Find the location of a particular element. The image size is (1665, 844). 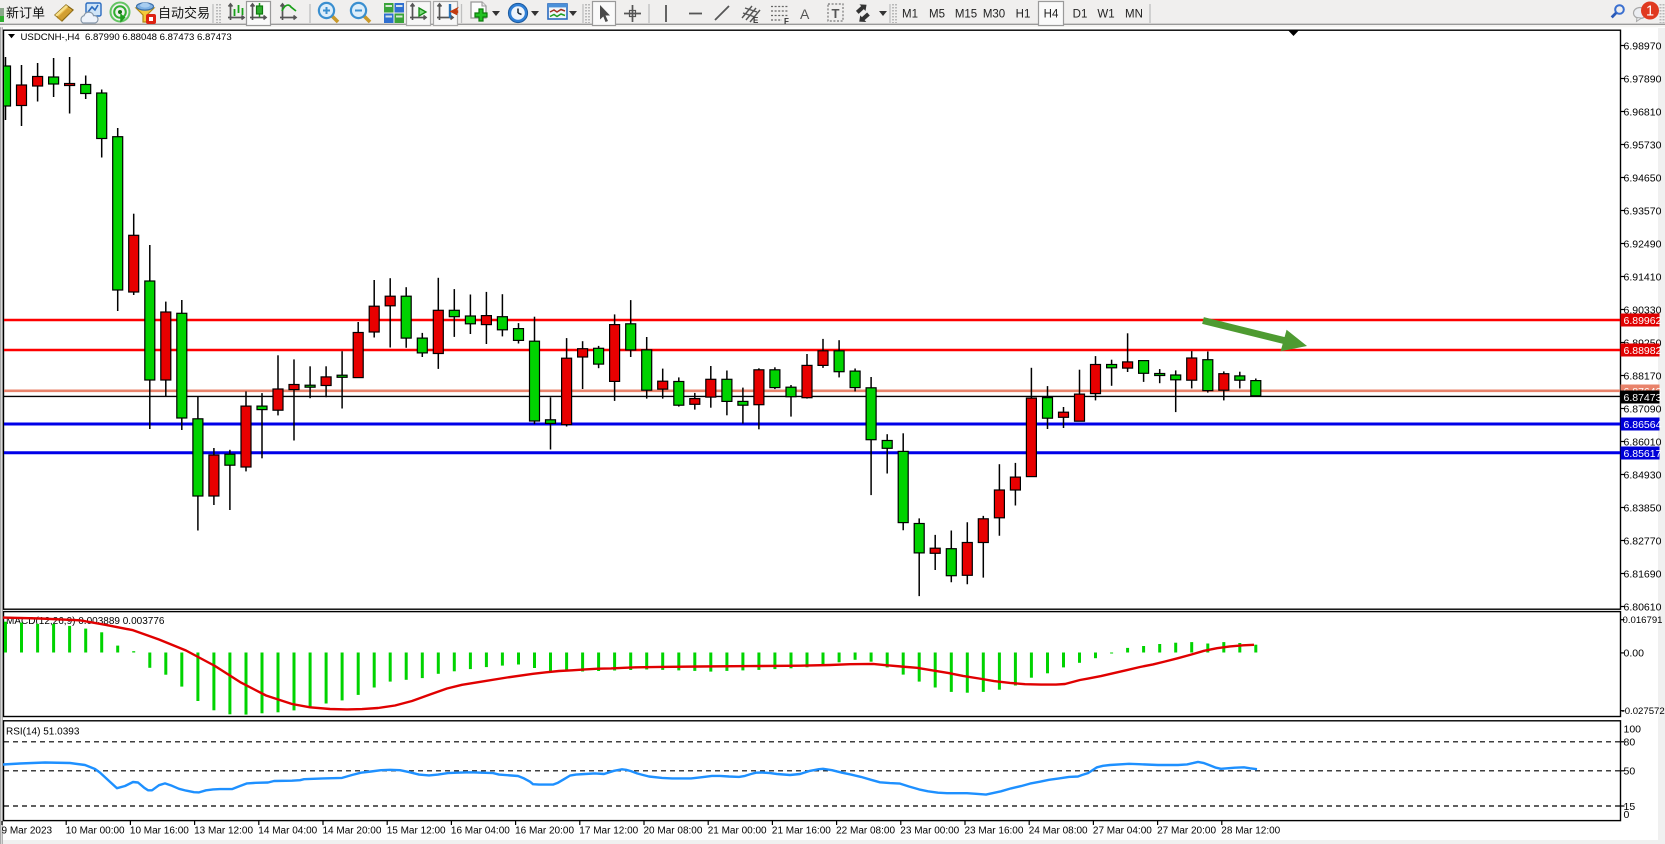

svg-text: H4 is located at coordinates (1051, 15).